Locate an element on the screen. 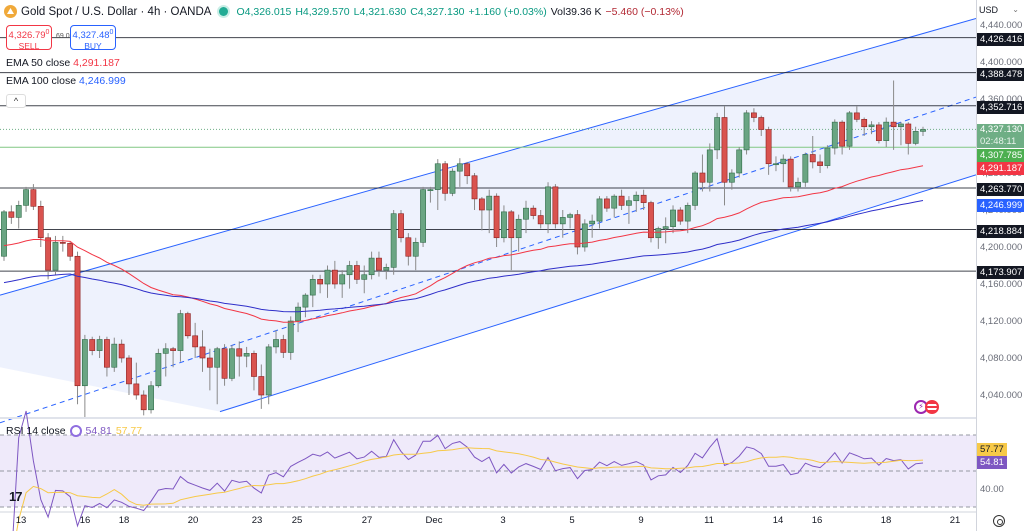 This screenshot has height=531, width=1024. tradingview-logo: 17 is located at coordinates (16, 496).